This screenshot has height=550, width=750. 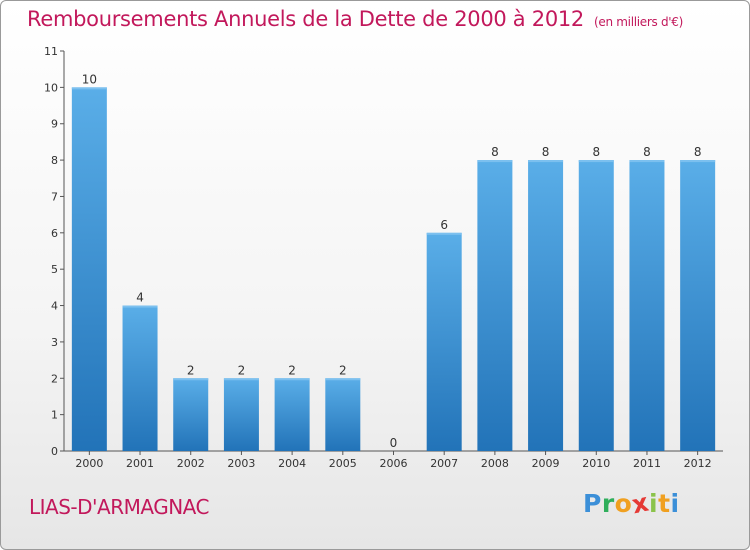 What do you see at coordinates (54, 342) in the screenshot?
I see `y-tick-label: 3` at bounding box center [54, 342].